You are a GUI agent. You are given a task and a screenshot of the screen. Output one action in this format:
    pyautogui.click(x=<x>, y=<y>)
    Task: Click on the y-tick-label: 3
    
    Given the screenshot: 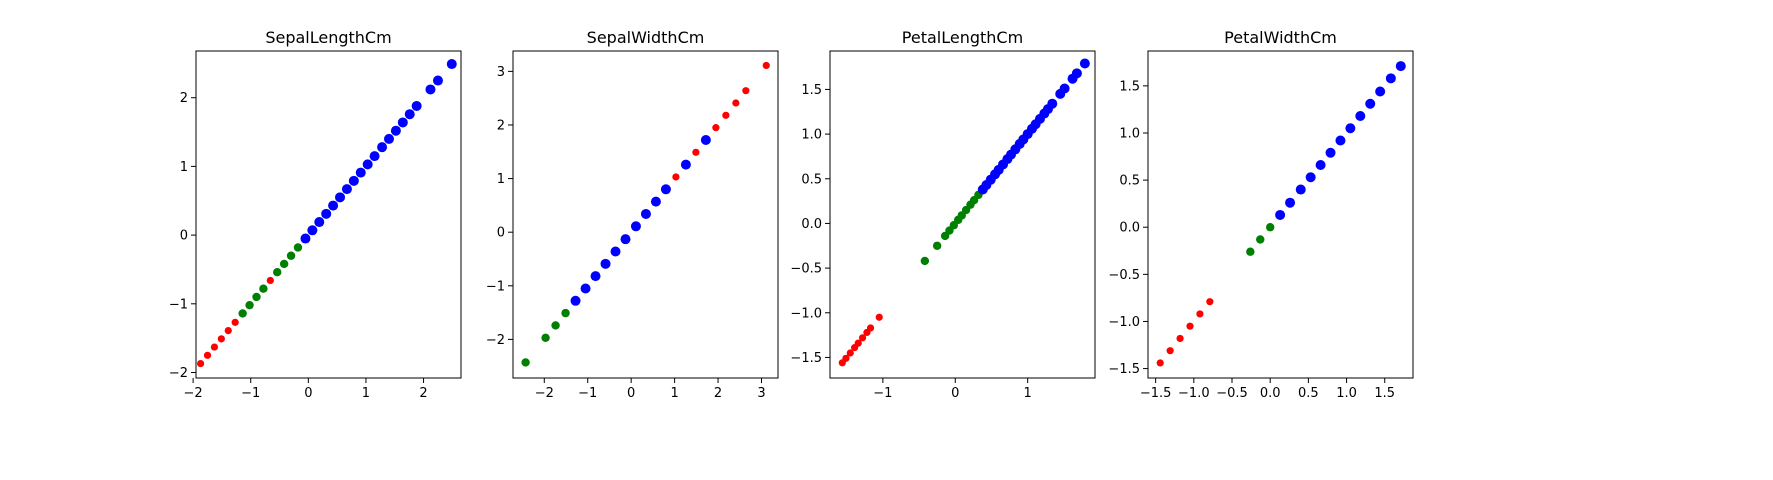 What is the action you would take?
    pyautogui.click(x=501, y=72)
    